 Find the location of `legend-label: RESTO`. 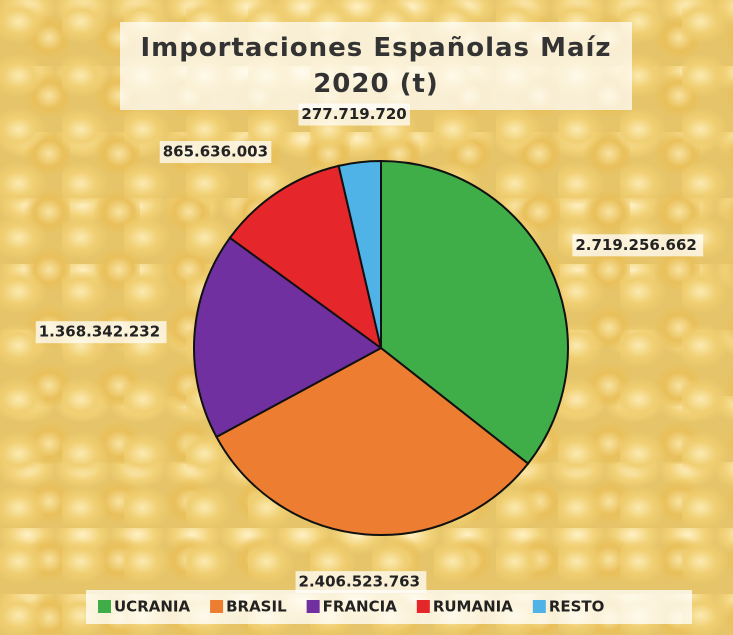

legend-label: RESTO is located at coordinates (577, 607).